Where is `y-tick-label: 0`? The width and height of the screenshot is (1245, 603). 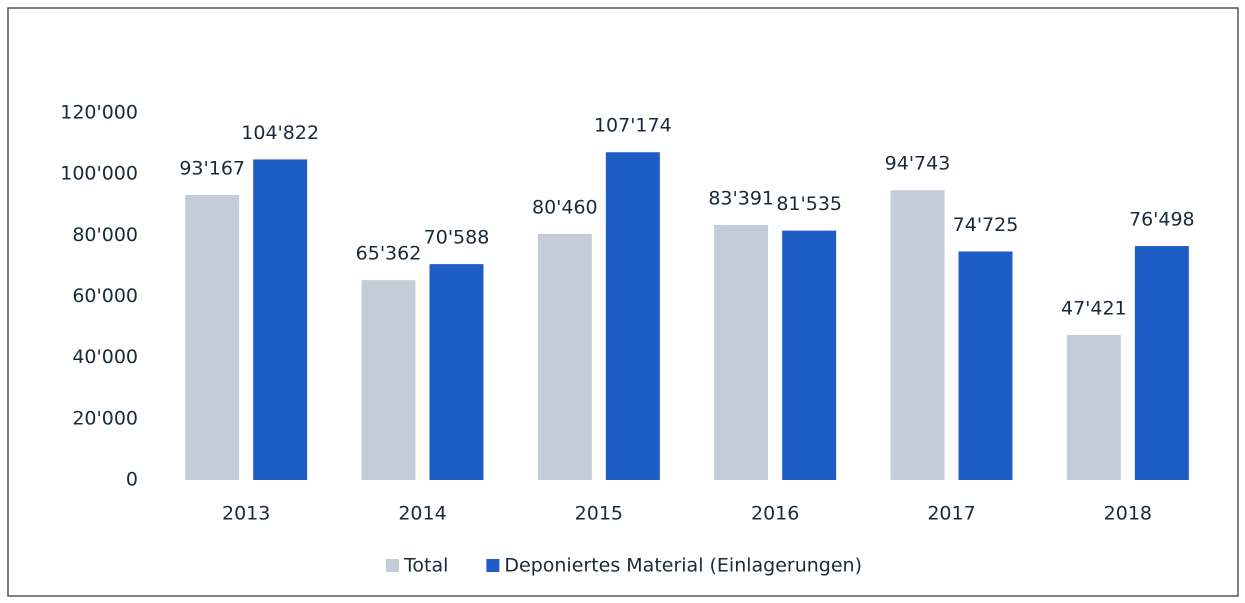
y-tick-label: 0 is located at coordinates (132, 480).